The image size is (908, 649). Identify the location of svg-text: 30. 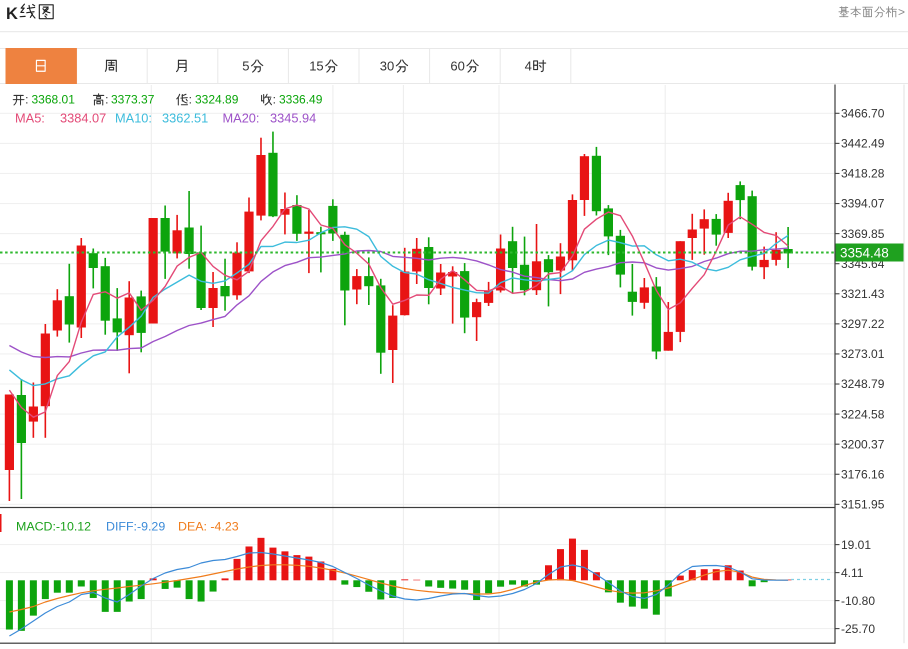
(387, 66).